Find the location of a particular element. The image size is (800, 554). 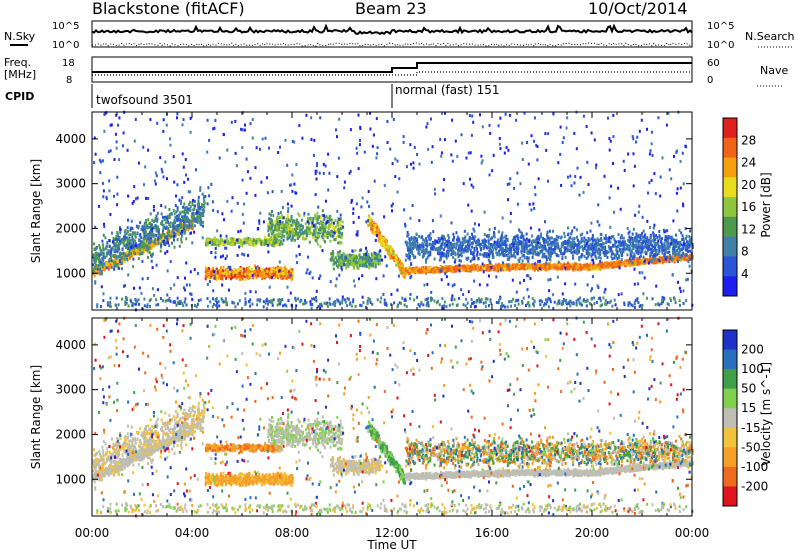

nave-line is located at coordinates (392, 73).